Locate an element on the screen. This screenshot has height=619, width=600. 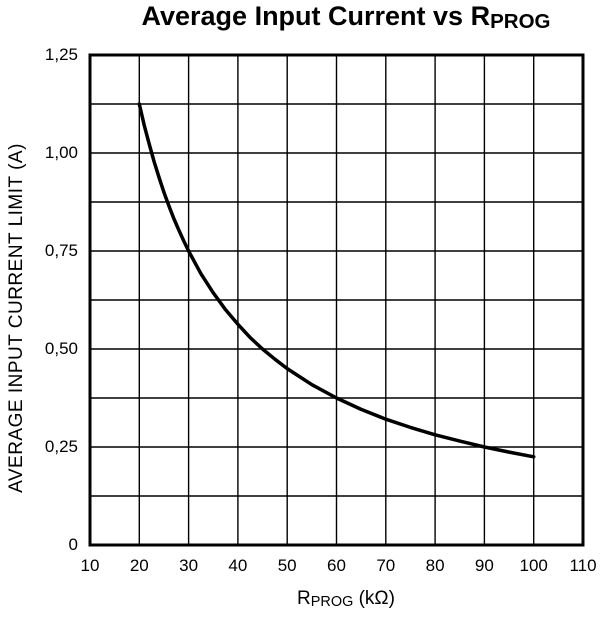
x-tick-label: 70 is located at coordinates (386, 565).